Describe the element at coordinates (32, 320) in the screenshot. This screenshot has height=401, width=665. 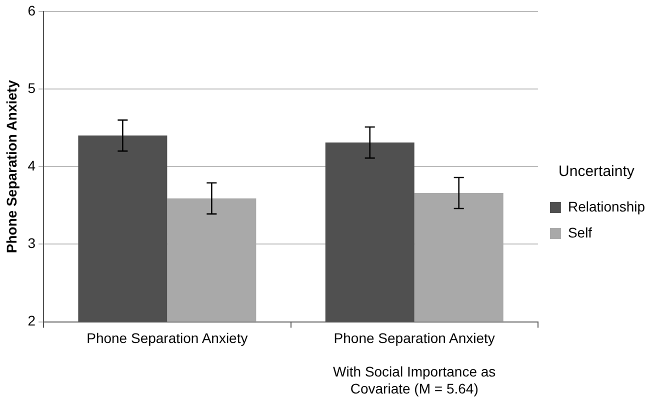
I see `y-tick-label: 2` at that location.